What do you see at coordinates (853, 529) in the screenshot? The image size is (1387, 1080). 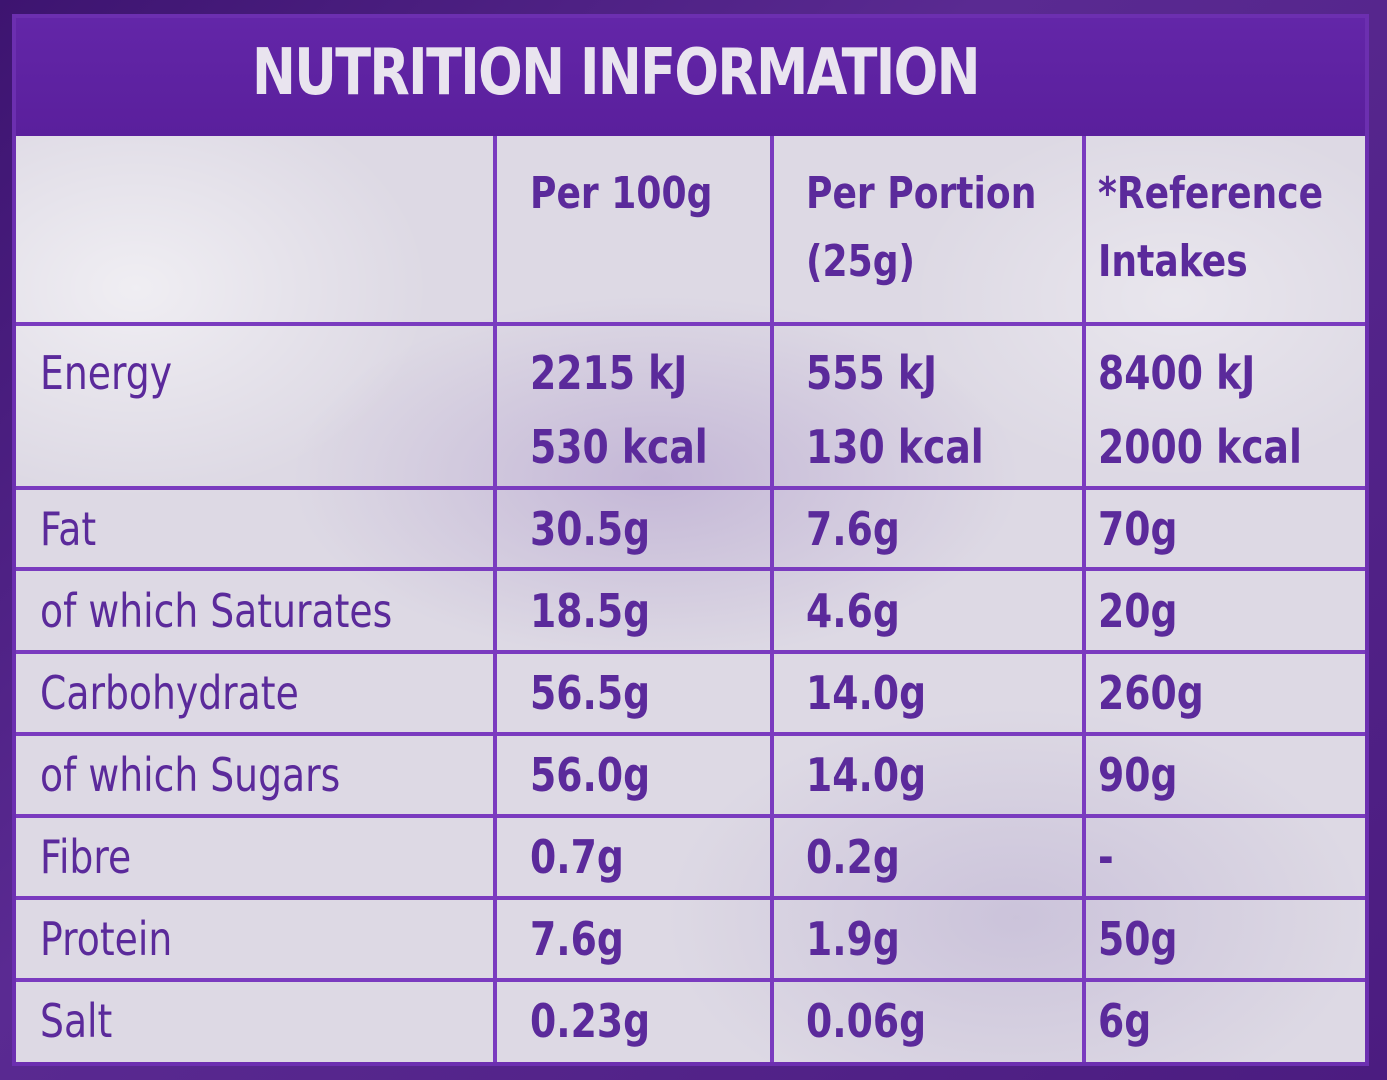 I see `fat-portion: 7.6g` at bounding box center [853, 529].